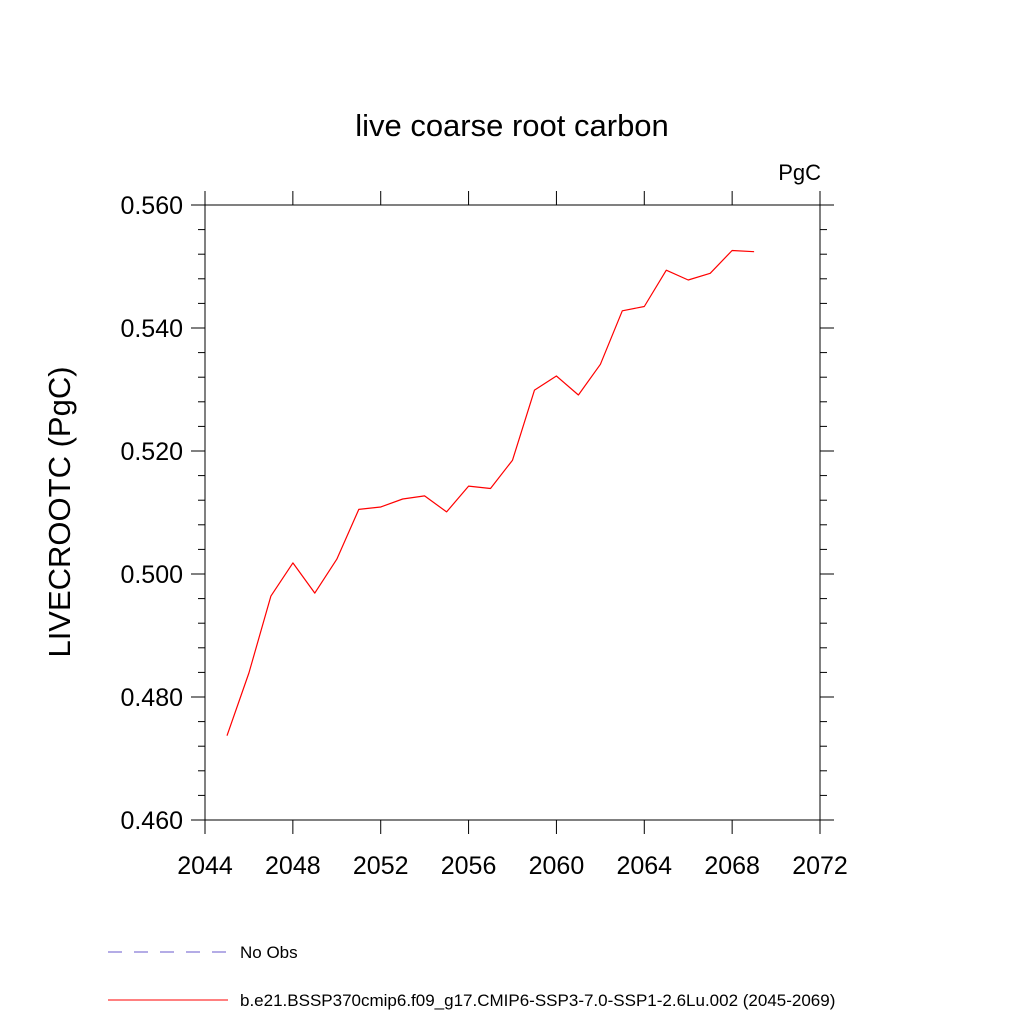 This screenshot has height=1024, width=1024. What do you see at coordinates (557, 866) in the screenshot?
I see `x-tick-label: 2060` at bounding box center [557, 866].